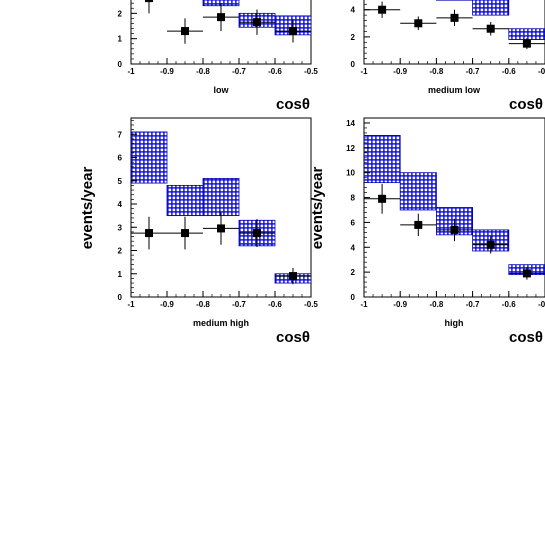 The width and height of the screenshot is (545, 545). I want to click on panel-subtitle: medium low, so click(454, 90).